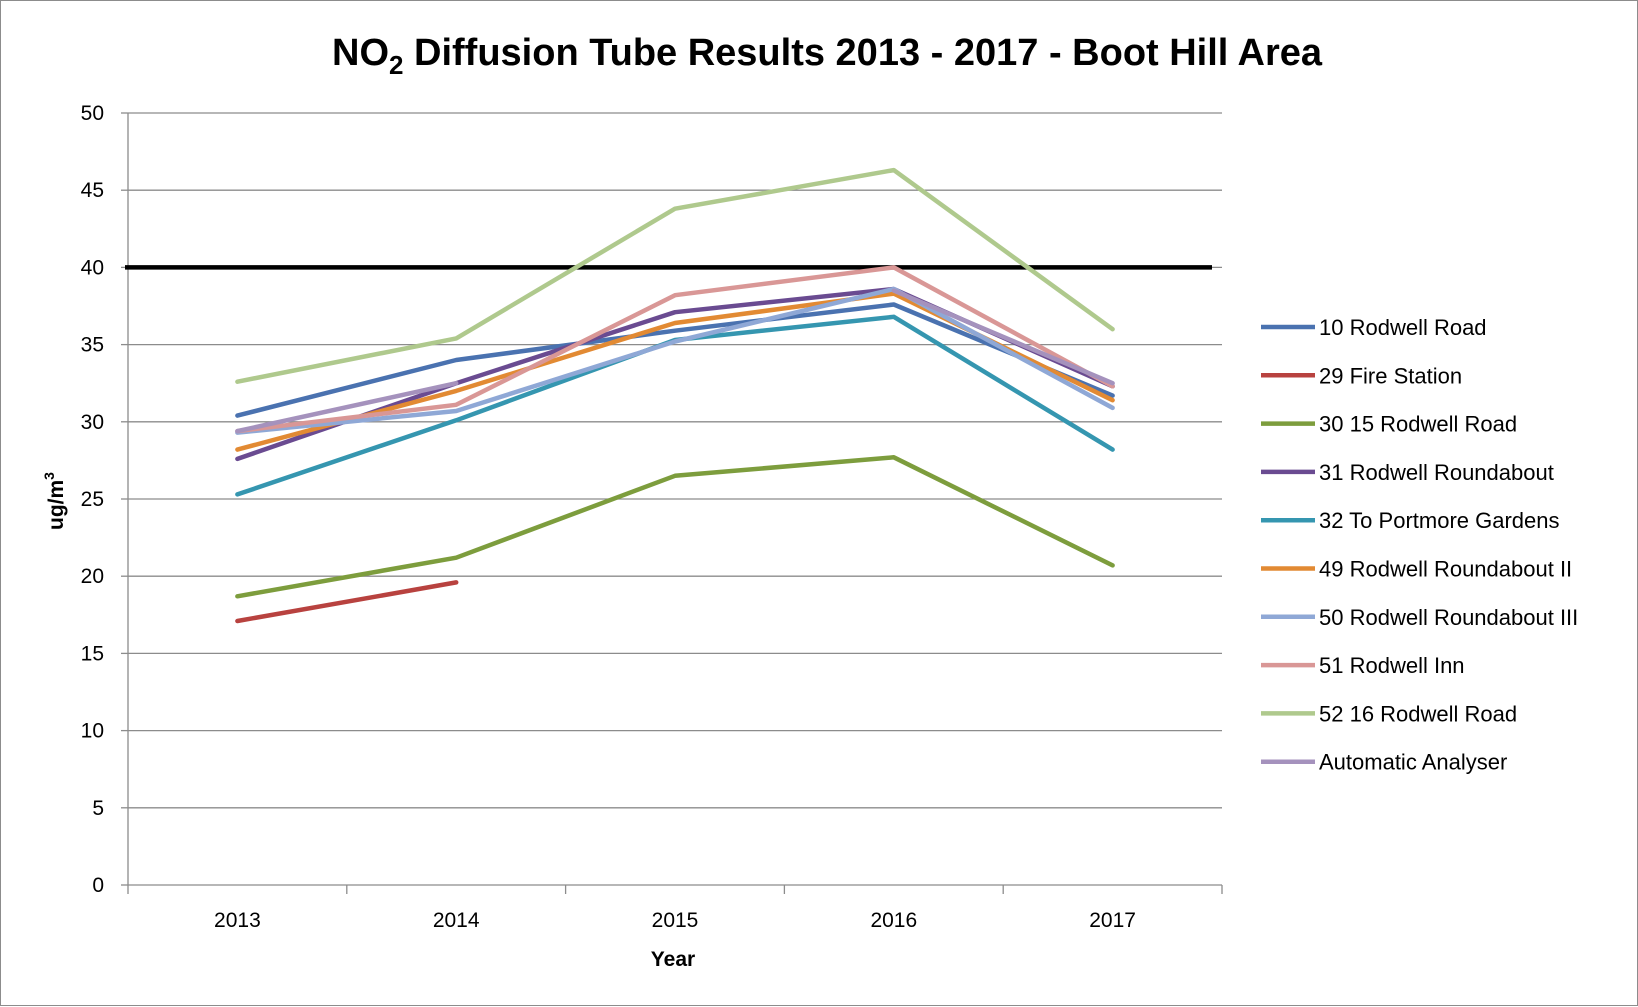 Image resolution: width=1638 pixels, height=1007 pixels. I want to click on legend-label: 51 Rodwell Inn, so click(1392, 665).